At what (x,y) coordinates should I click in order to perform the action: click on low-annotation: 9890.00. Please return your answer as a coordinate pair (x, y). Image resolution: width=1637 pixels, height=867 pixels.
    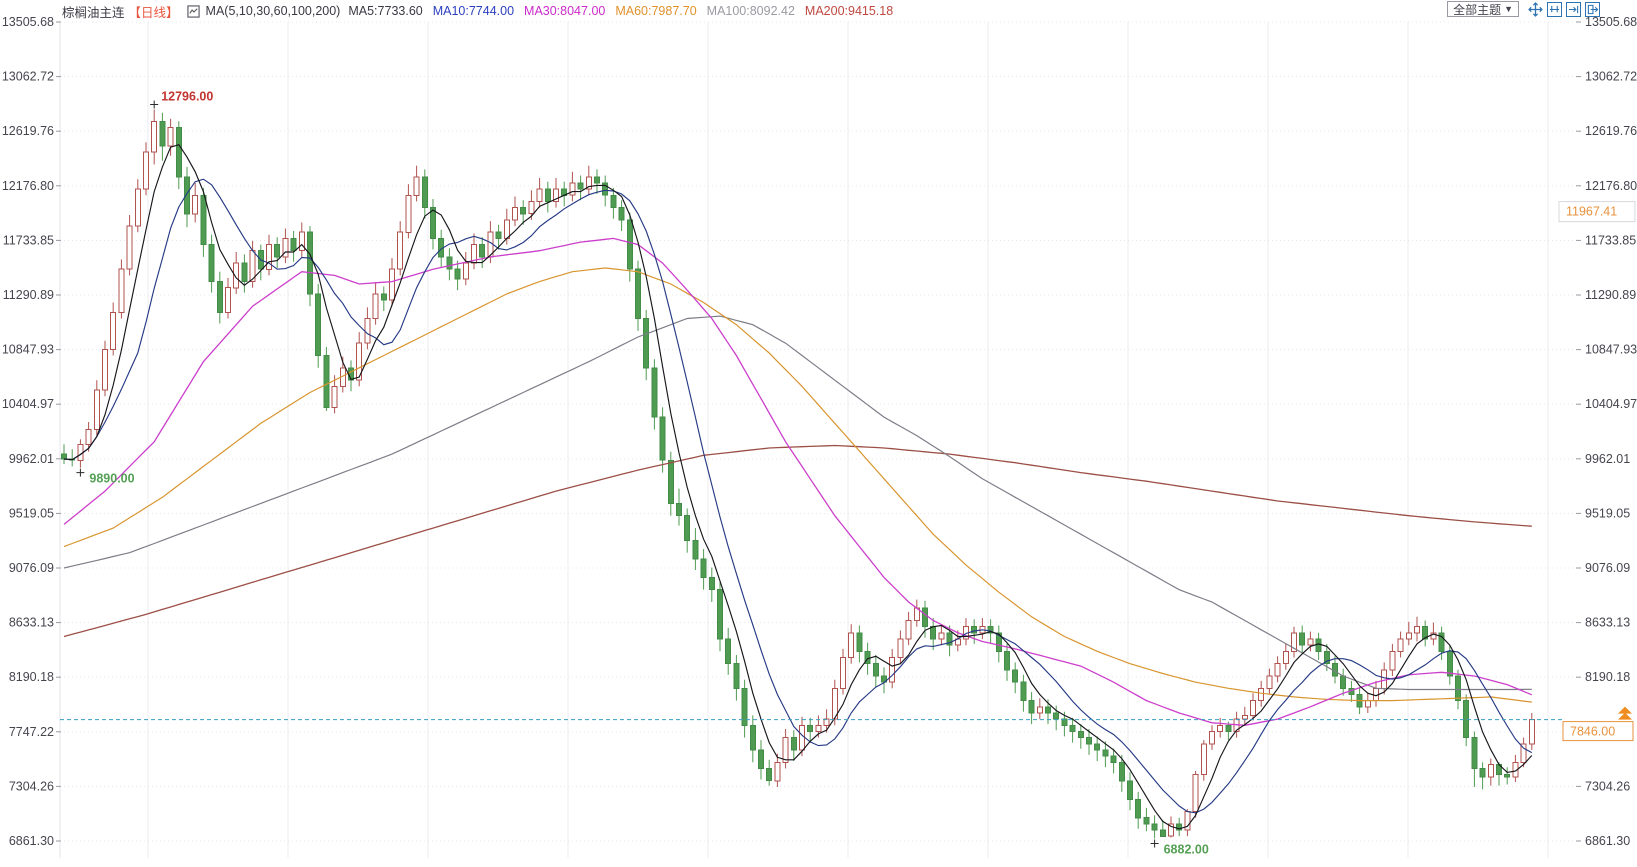
    Looking at the image, I should click on (111, 479).